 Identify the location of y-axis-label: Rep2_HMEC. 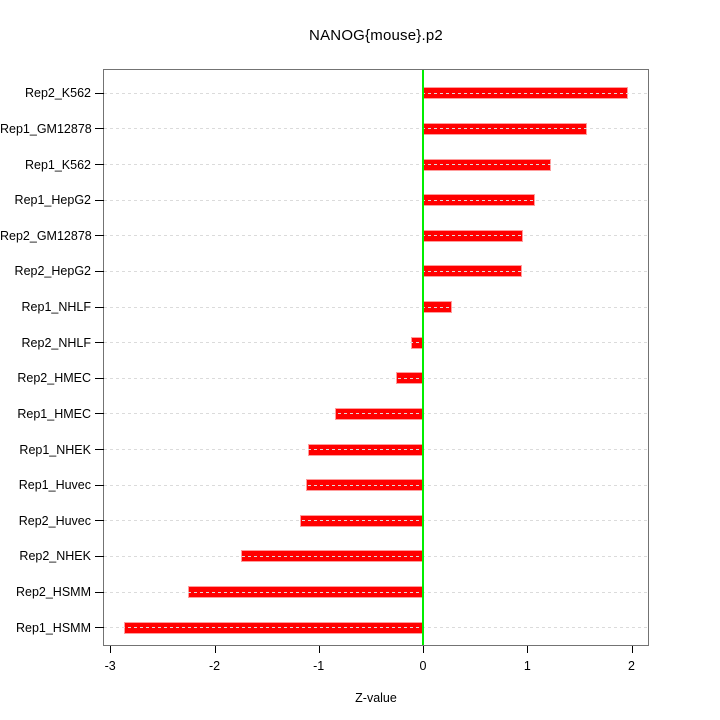
(54, 378).